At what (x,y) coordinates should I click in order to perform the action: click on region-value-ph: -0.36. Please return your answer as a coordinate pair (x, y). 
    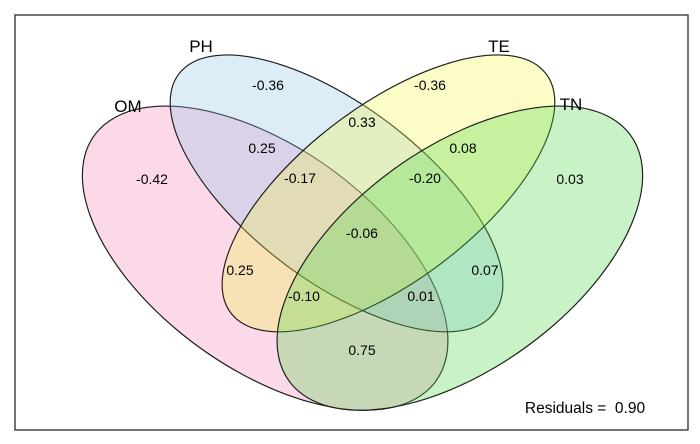
    Looking at the image, I should click on (268, 85).